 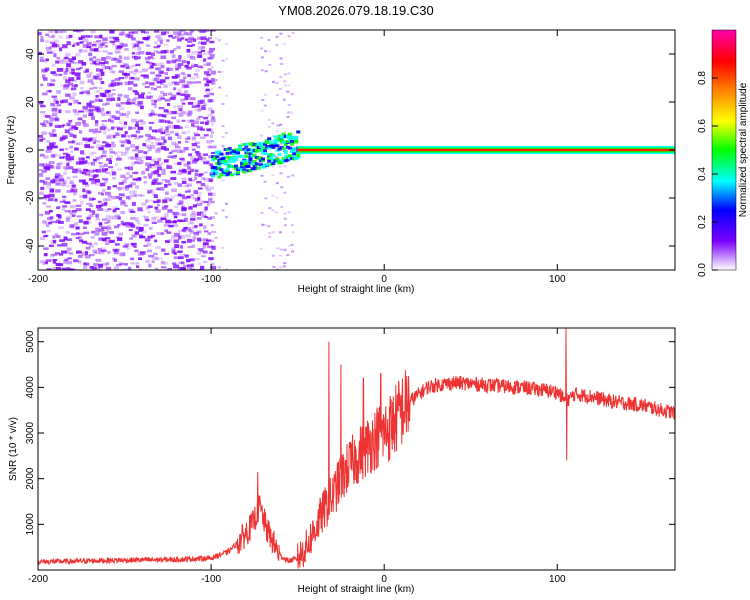 I want to click on y-tick-label: 40, so click(x=30, y=54).